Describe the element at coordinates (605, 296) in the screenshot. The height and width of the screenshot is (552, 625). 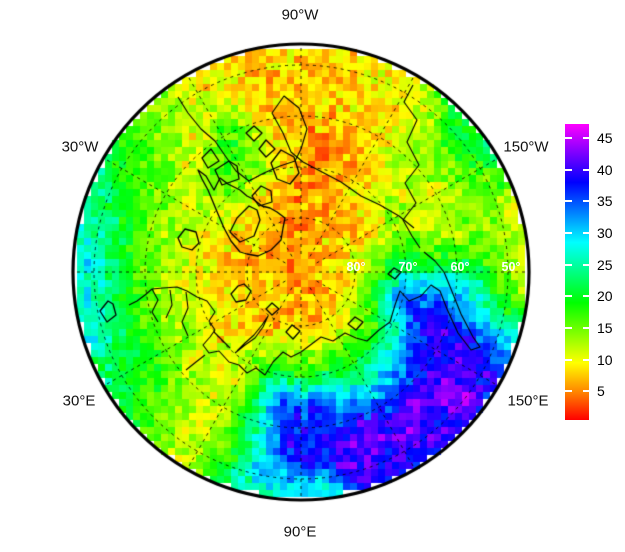
I see `colorbar-tick-label: 20` at that location.